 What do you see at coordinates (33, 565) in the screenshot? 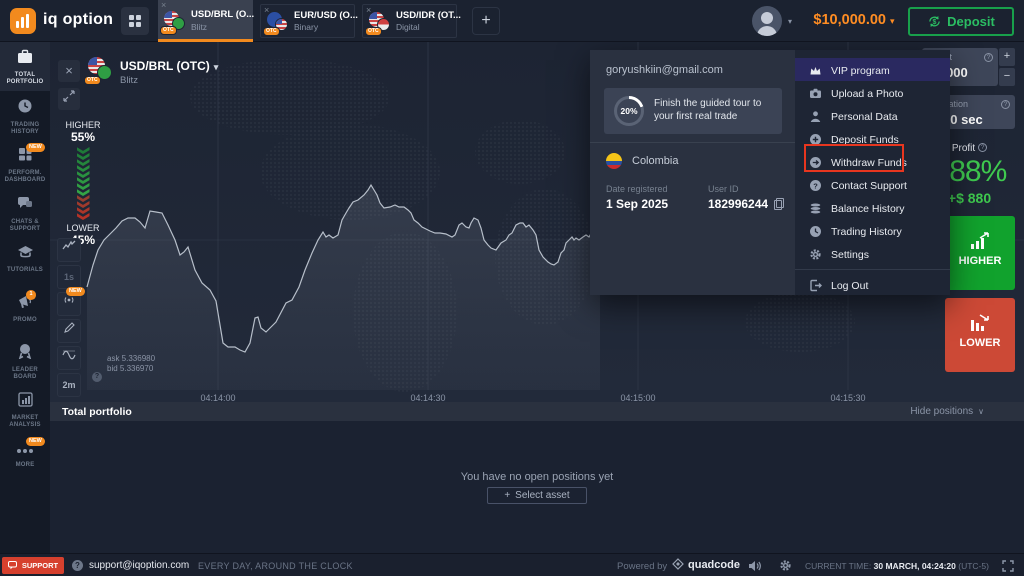
I see `support-button: SUPPORT` at bounding box center [33, 565].